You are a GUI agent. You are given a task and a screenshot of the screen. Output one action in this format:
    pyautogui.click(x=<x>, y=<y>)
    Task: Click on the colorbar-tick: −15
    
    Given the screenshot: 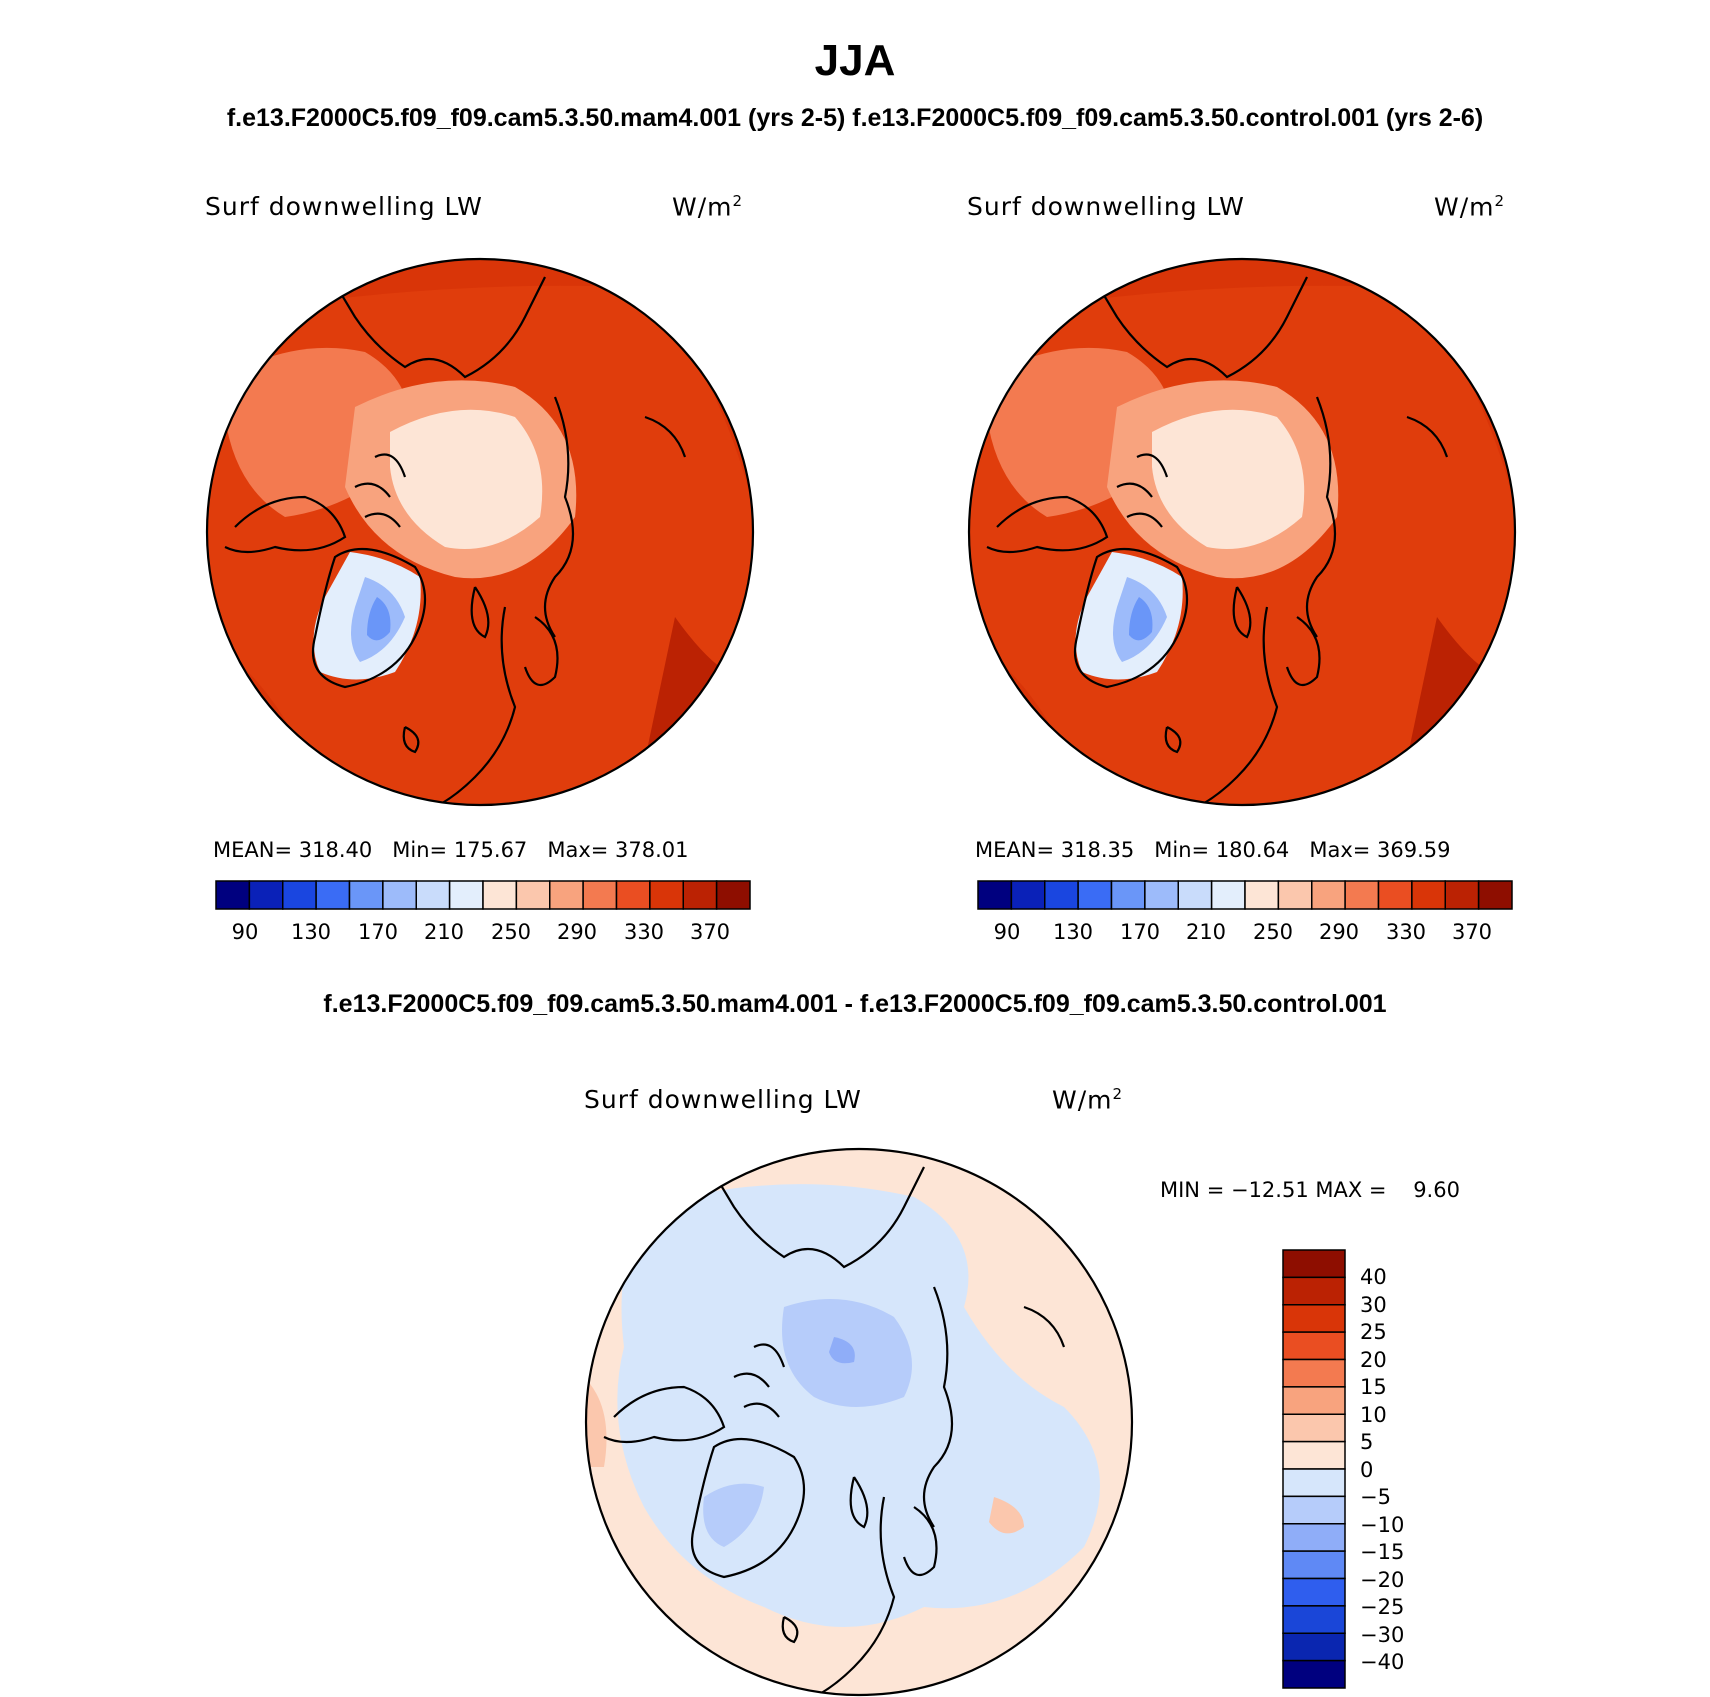 What is the action you would take?
    pyautogui.click(x=1382, y=1552)
    